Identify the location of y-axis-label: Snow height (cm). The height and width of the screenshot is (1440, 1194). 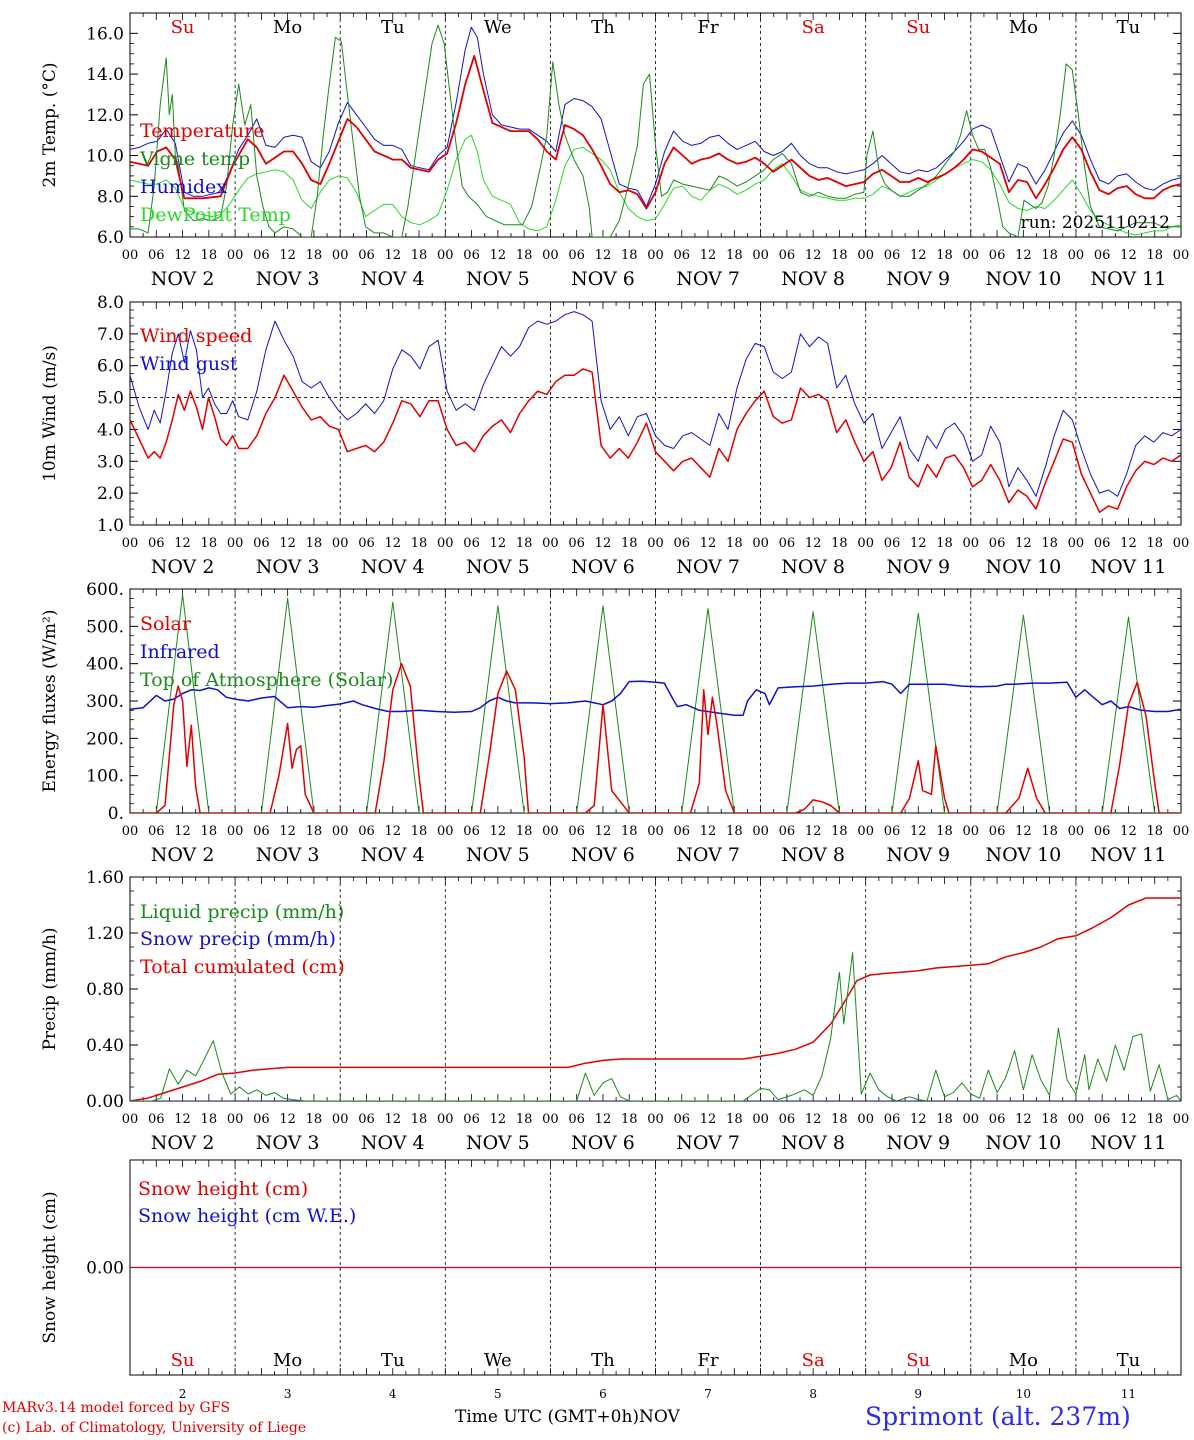
(50, 1267).